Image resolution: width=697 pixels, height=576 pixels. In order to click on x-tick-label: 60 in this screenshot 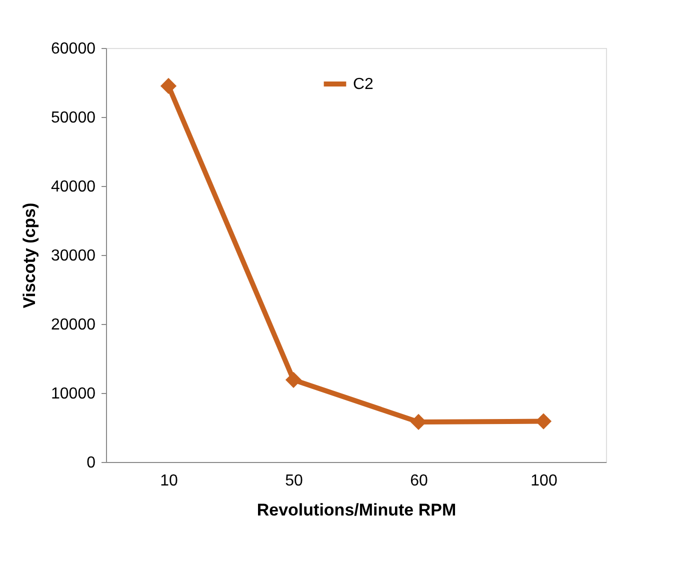, I will do `click(419, 481)`.